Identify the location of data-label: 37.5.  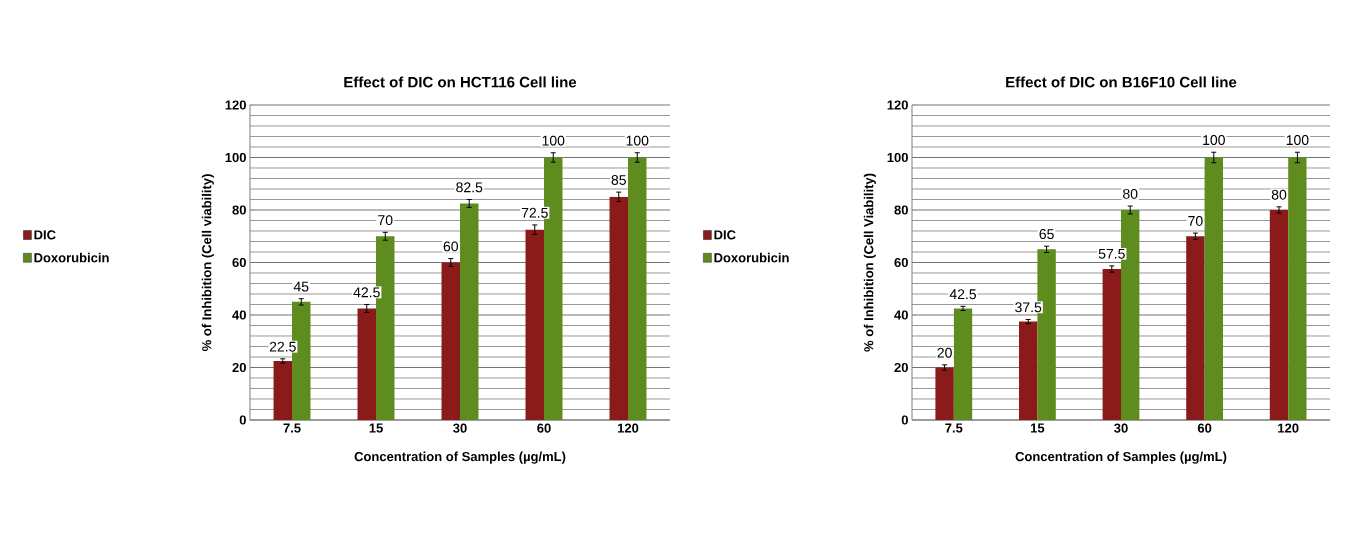
(1028, 307).